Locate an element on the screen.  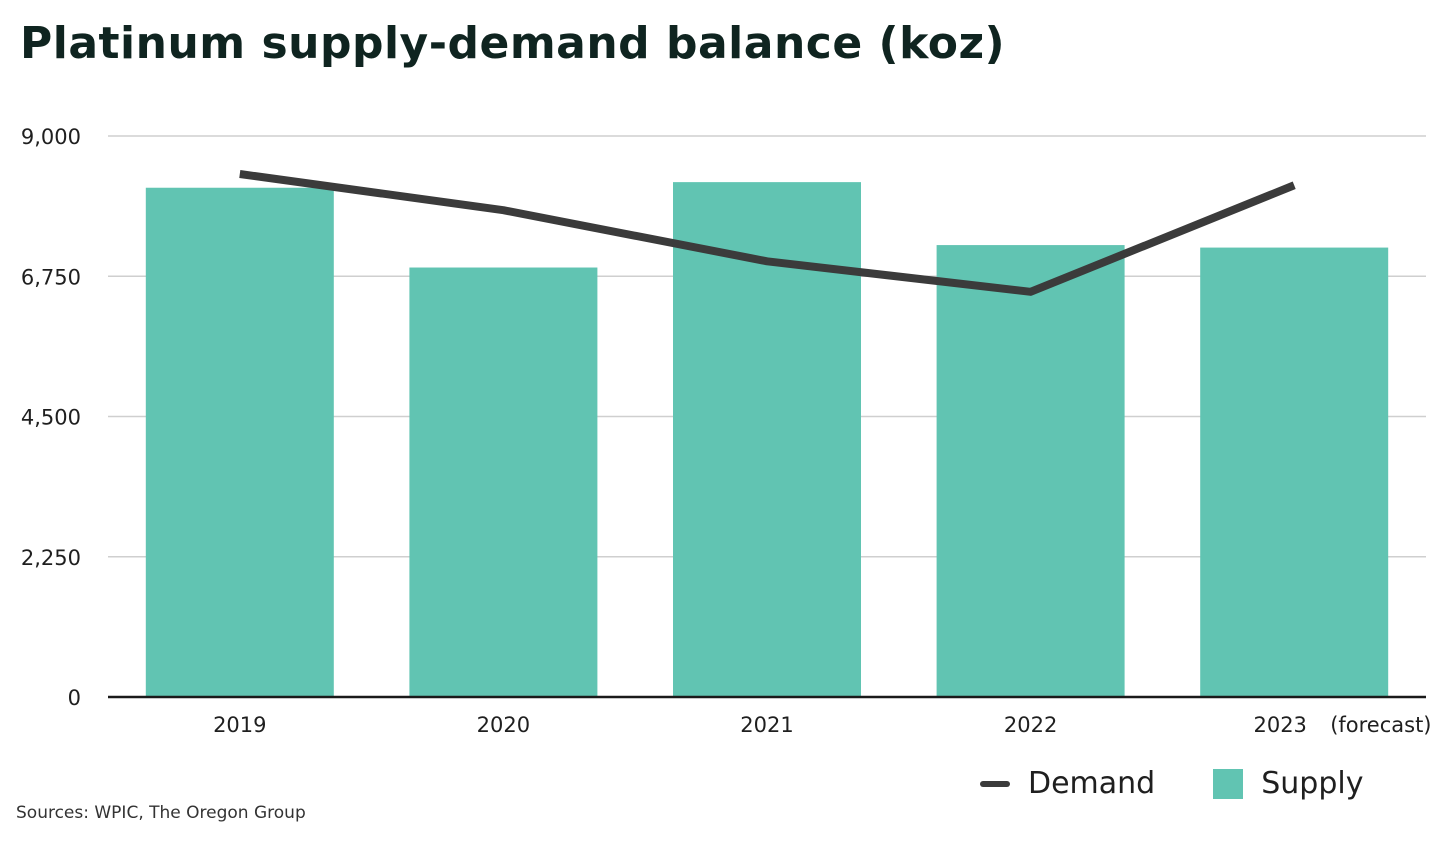
chart-title: Platinum supply-demand balance (koz) is located at coordinates (513, 43).